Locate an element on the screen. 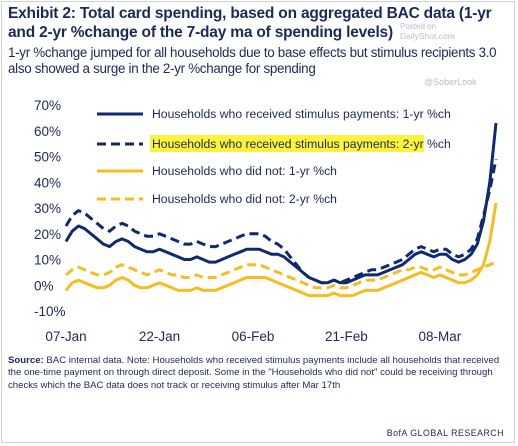 This screenshot has width=518, height=446. y-tick-label: 40% is located at coordinates (47, 182).